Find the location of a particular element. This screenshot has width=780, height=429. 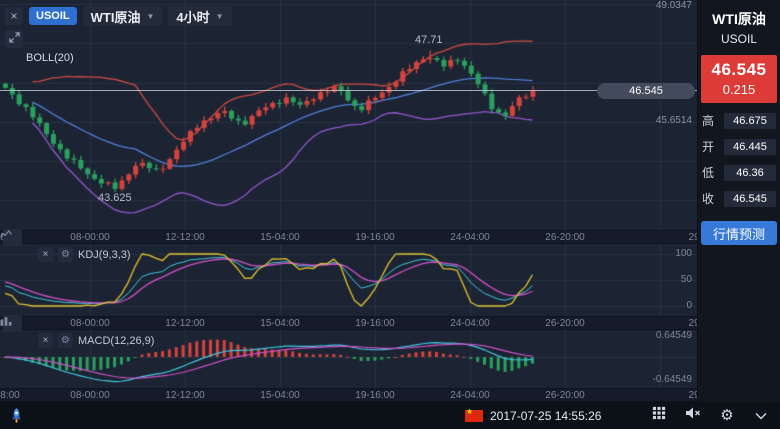

apps-grid-button is located at coordinates (659, 415).